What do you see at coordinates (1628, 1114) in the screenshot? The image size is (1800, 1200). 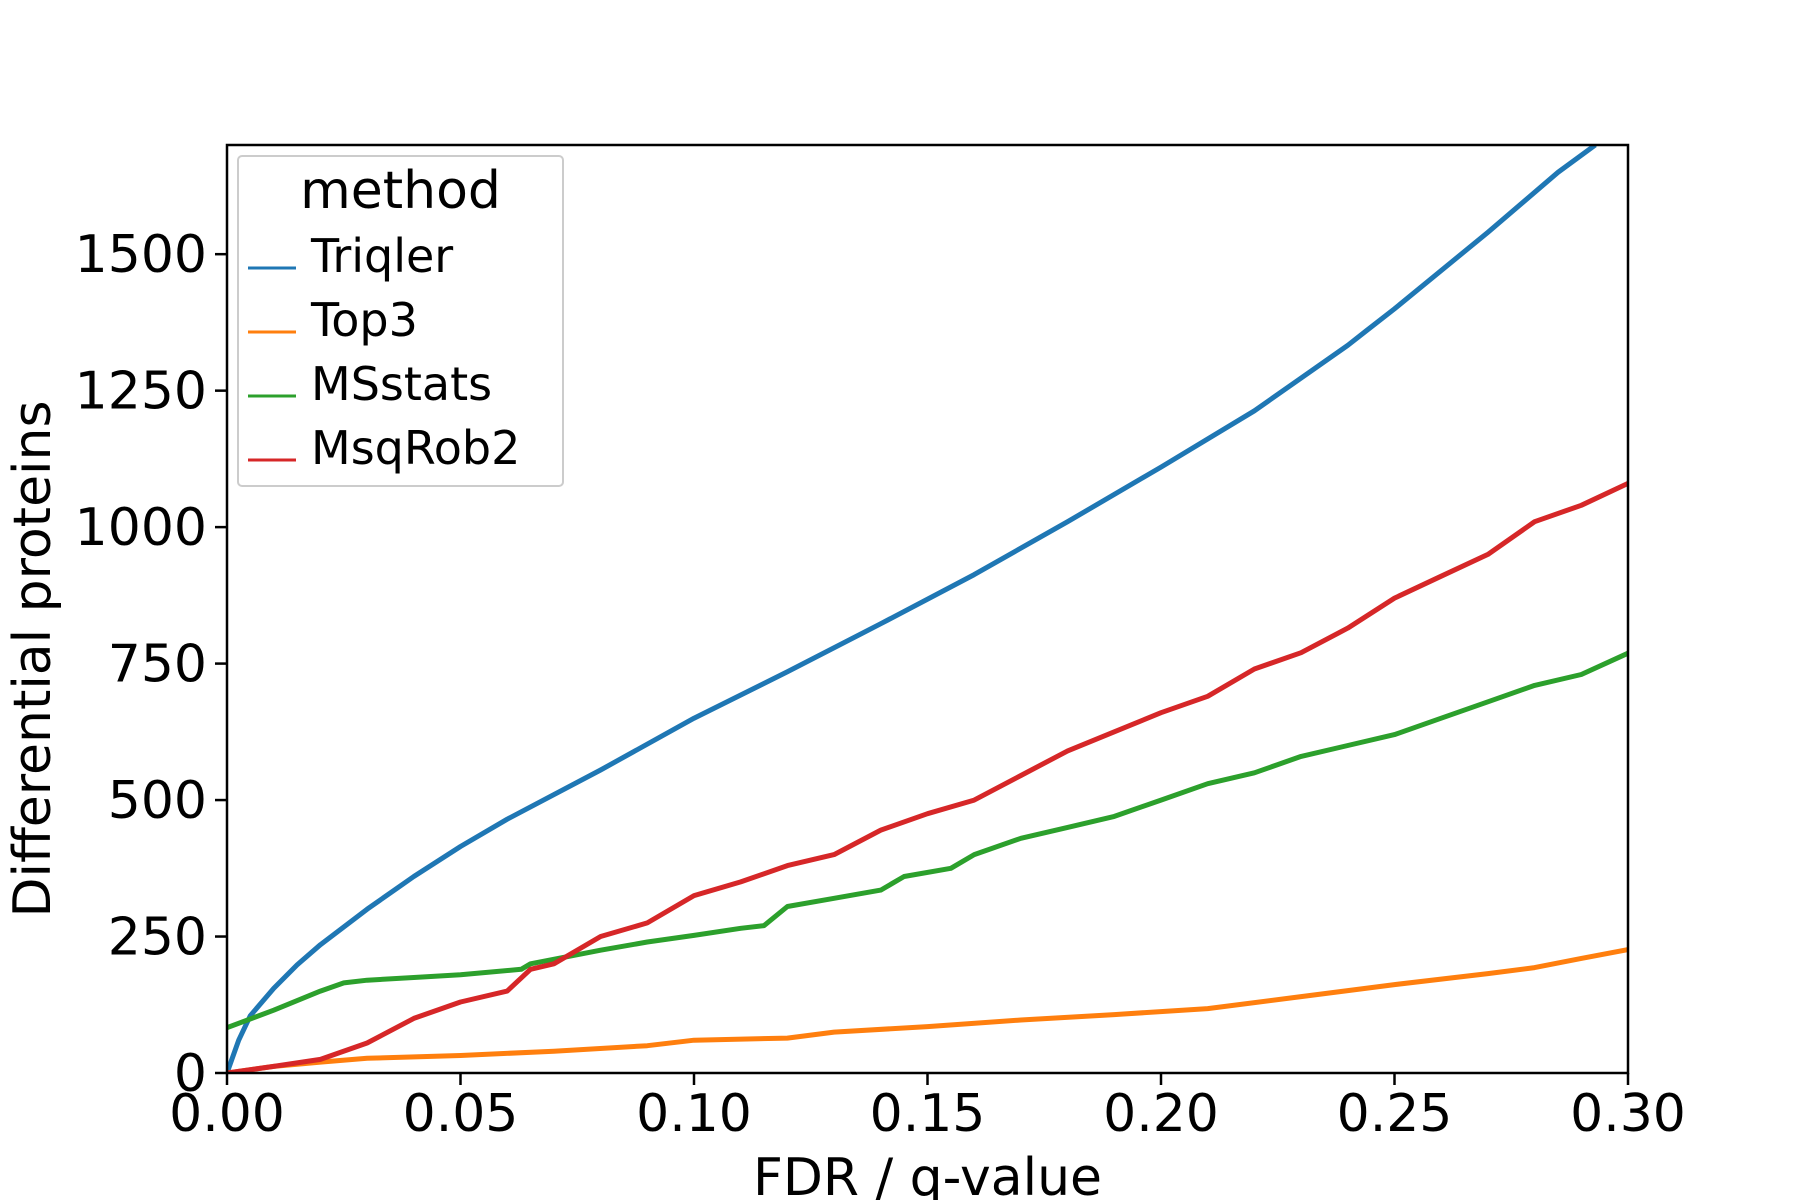 I see `x-tick-label: 0.30` at bounding box center [1628, 1114].